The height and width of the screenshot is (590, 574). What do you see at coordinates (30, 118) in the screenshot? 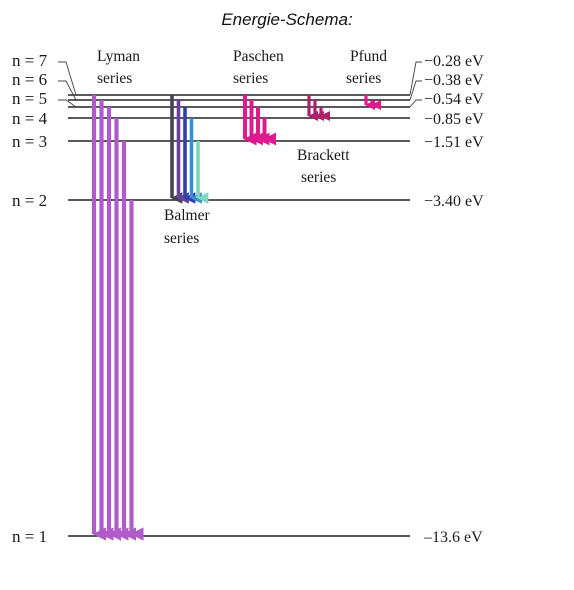
I see `level-label-n4: n = 4` at bounding box center [30, 118].